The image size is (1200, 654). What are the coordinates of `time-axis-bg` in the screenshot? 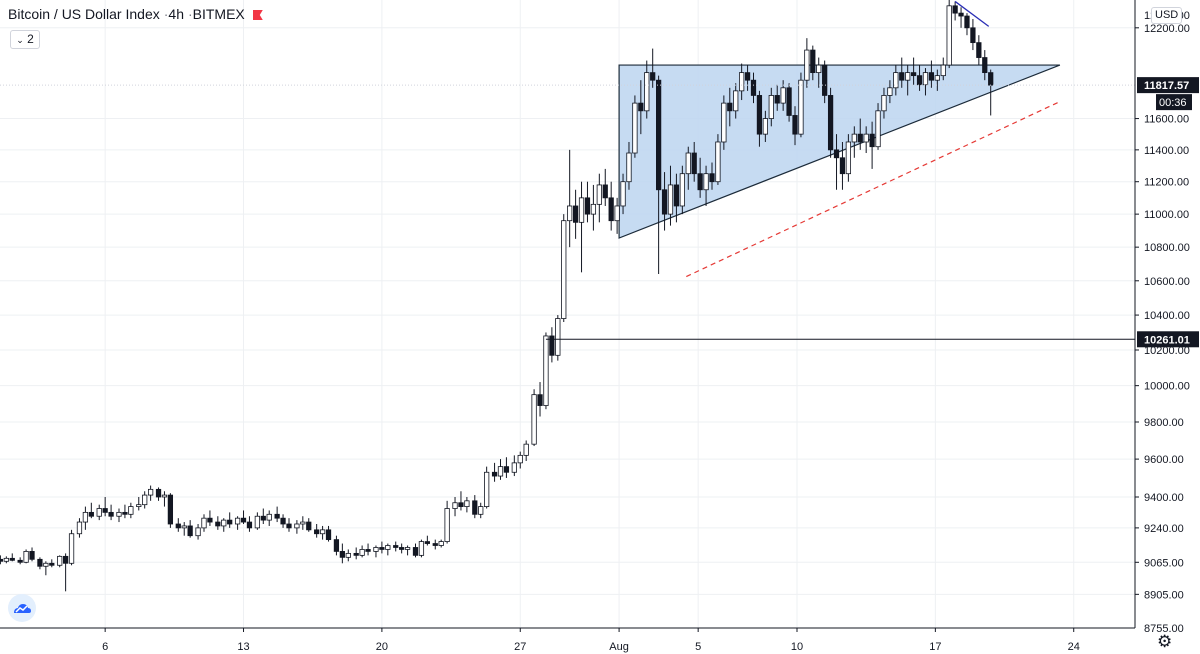 It's located at (600, 641).